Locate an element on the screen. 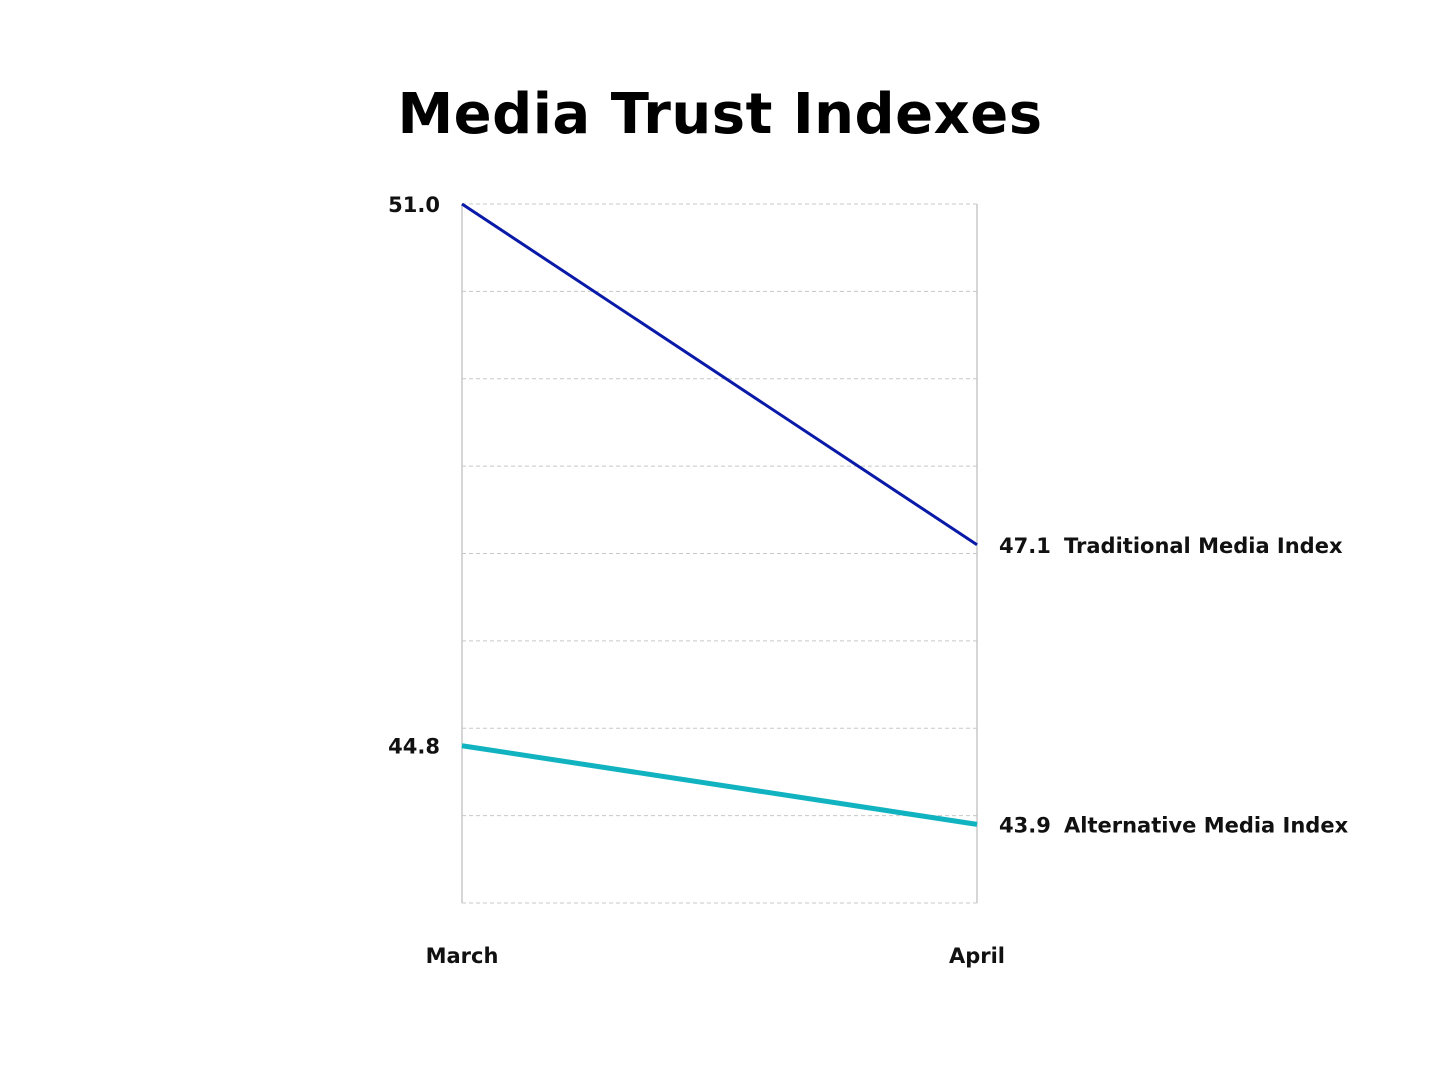 This screenshot has height=1080, width=1440. start-value-label: 44.8 is located at coordinates (414, 747).